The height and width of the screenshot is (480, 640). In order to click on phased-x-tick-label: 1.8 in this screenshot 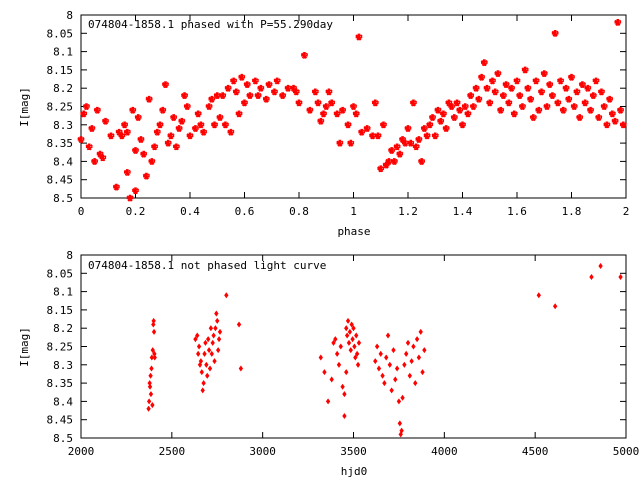, I will do `click(572, 211)`.